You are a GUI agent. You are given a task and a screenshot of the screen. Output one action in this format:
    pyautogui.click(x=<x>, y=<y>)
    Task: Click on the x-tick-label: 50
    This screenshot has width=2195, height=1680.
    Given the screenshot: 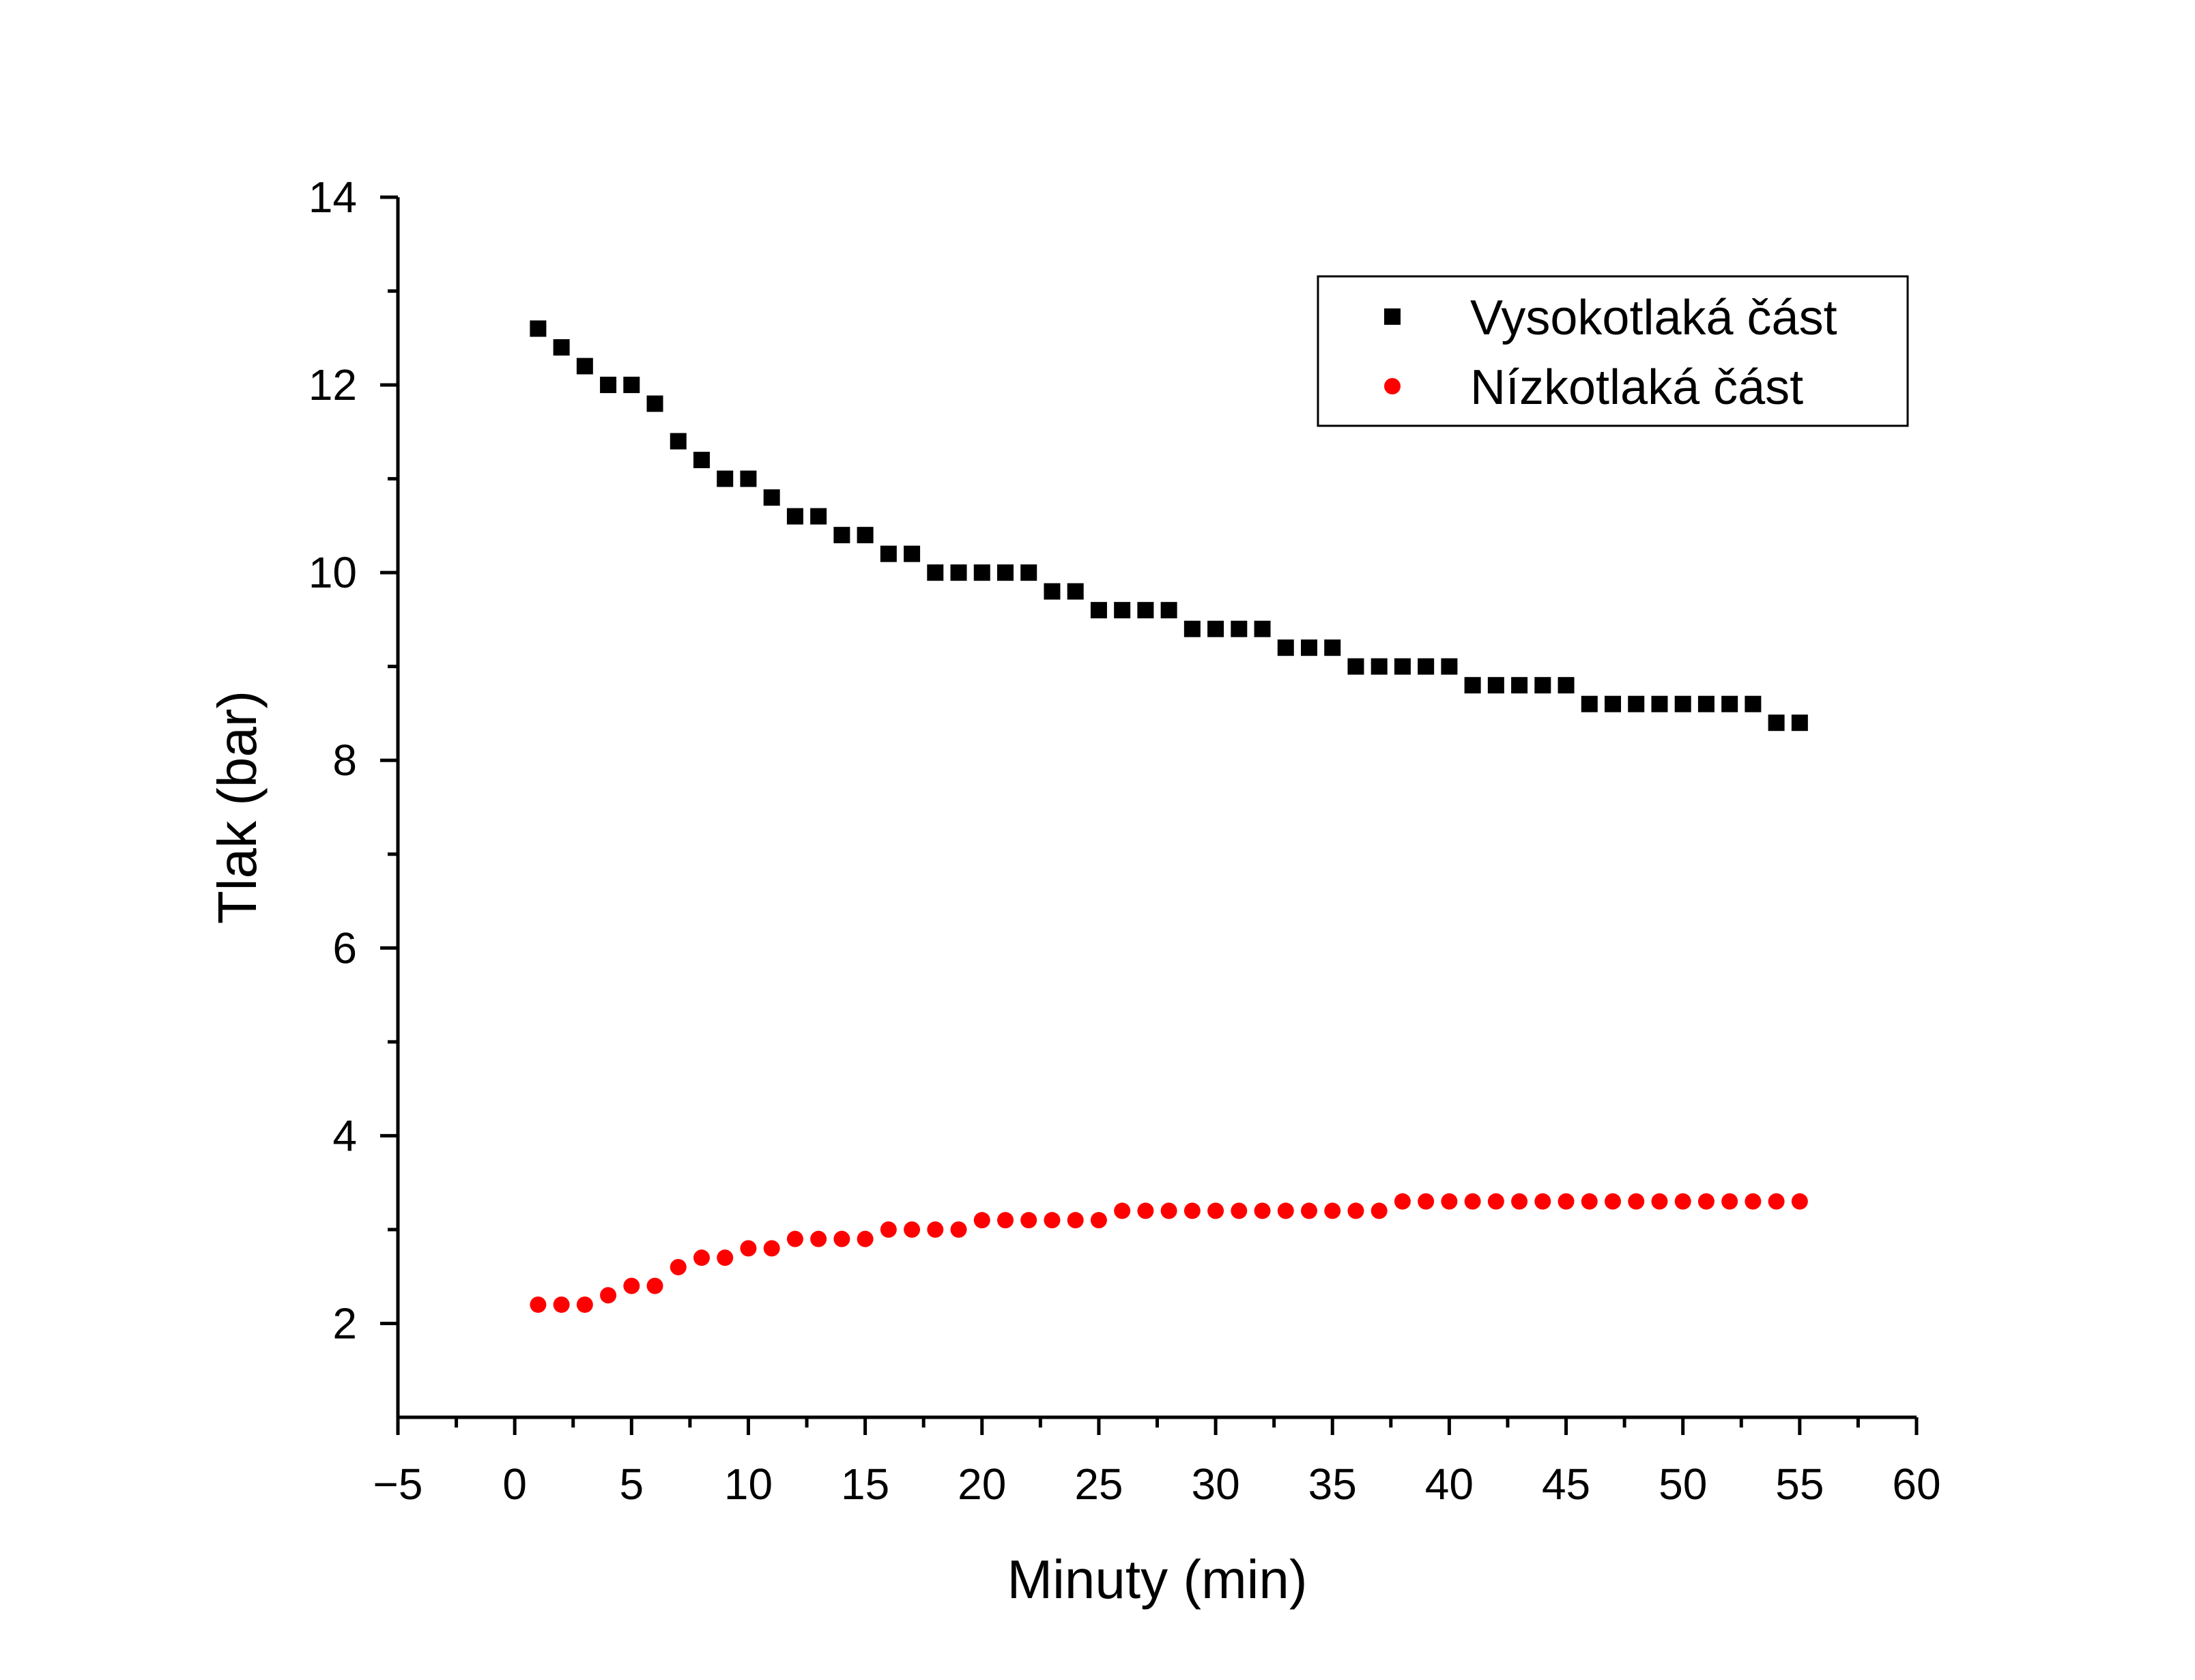 What is the action you would take?
    pyautogui.click(x=1683, y=1484)
    